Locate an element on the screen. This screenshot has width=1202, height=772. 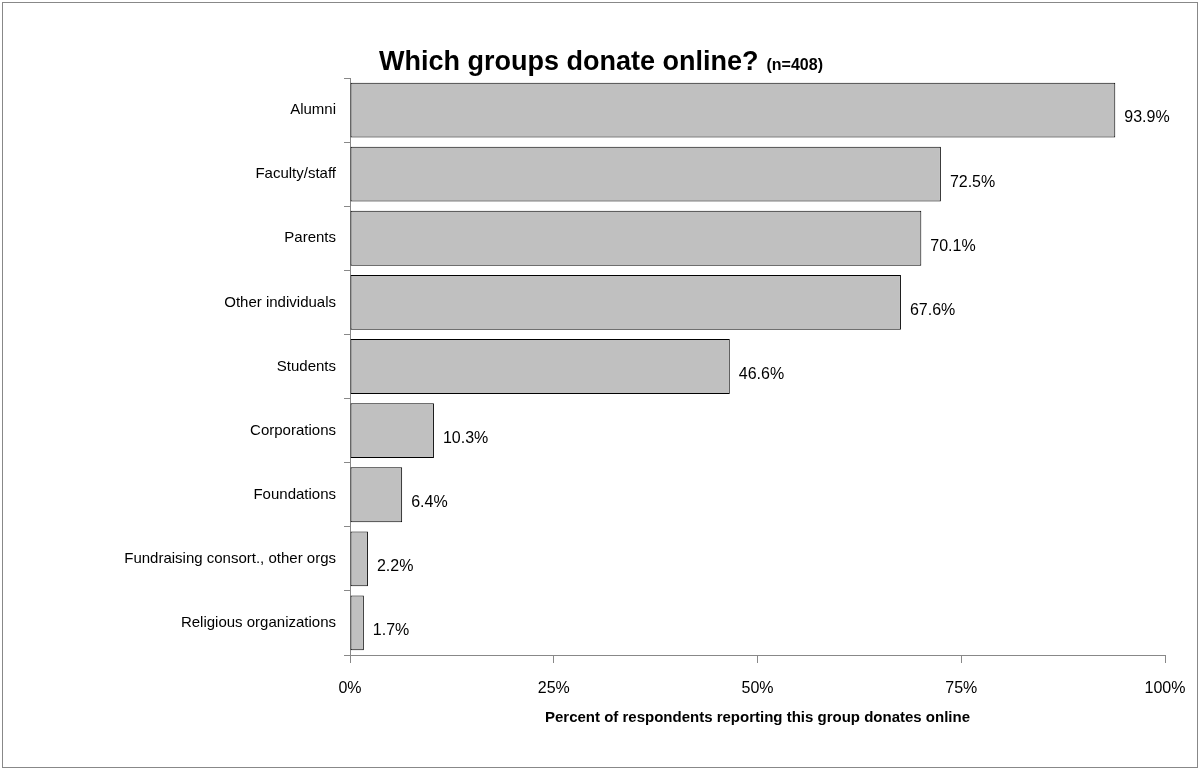
y-tick-label: Religious organizations is located at coordinates (258, 622).